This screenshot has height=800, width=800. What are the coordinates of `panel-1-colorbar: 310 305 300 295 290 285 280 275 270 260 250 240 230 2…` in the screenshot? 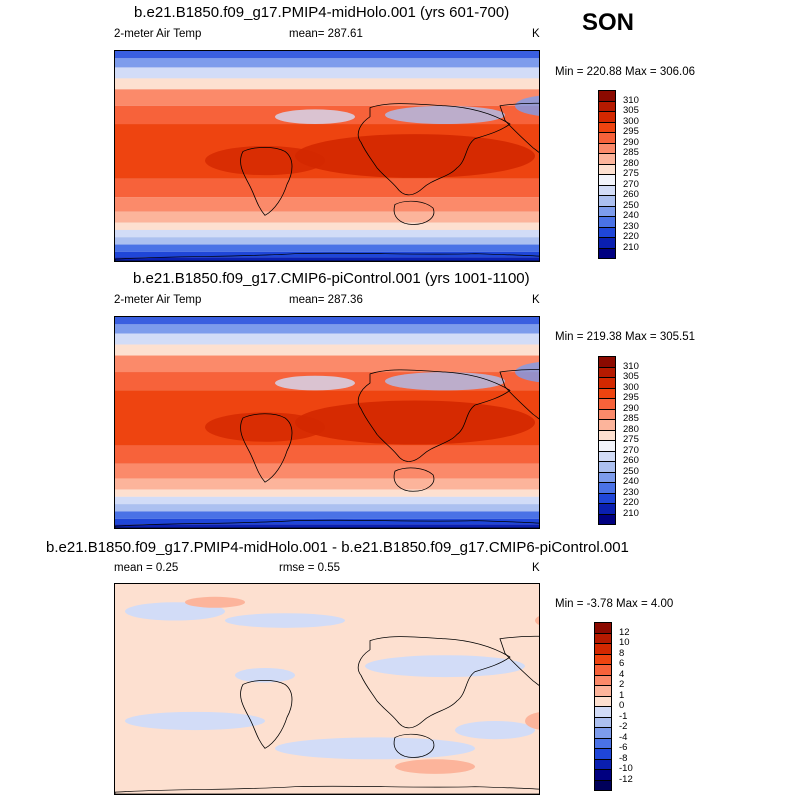 It's located at (618, 174).